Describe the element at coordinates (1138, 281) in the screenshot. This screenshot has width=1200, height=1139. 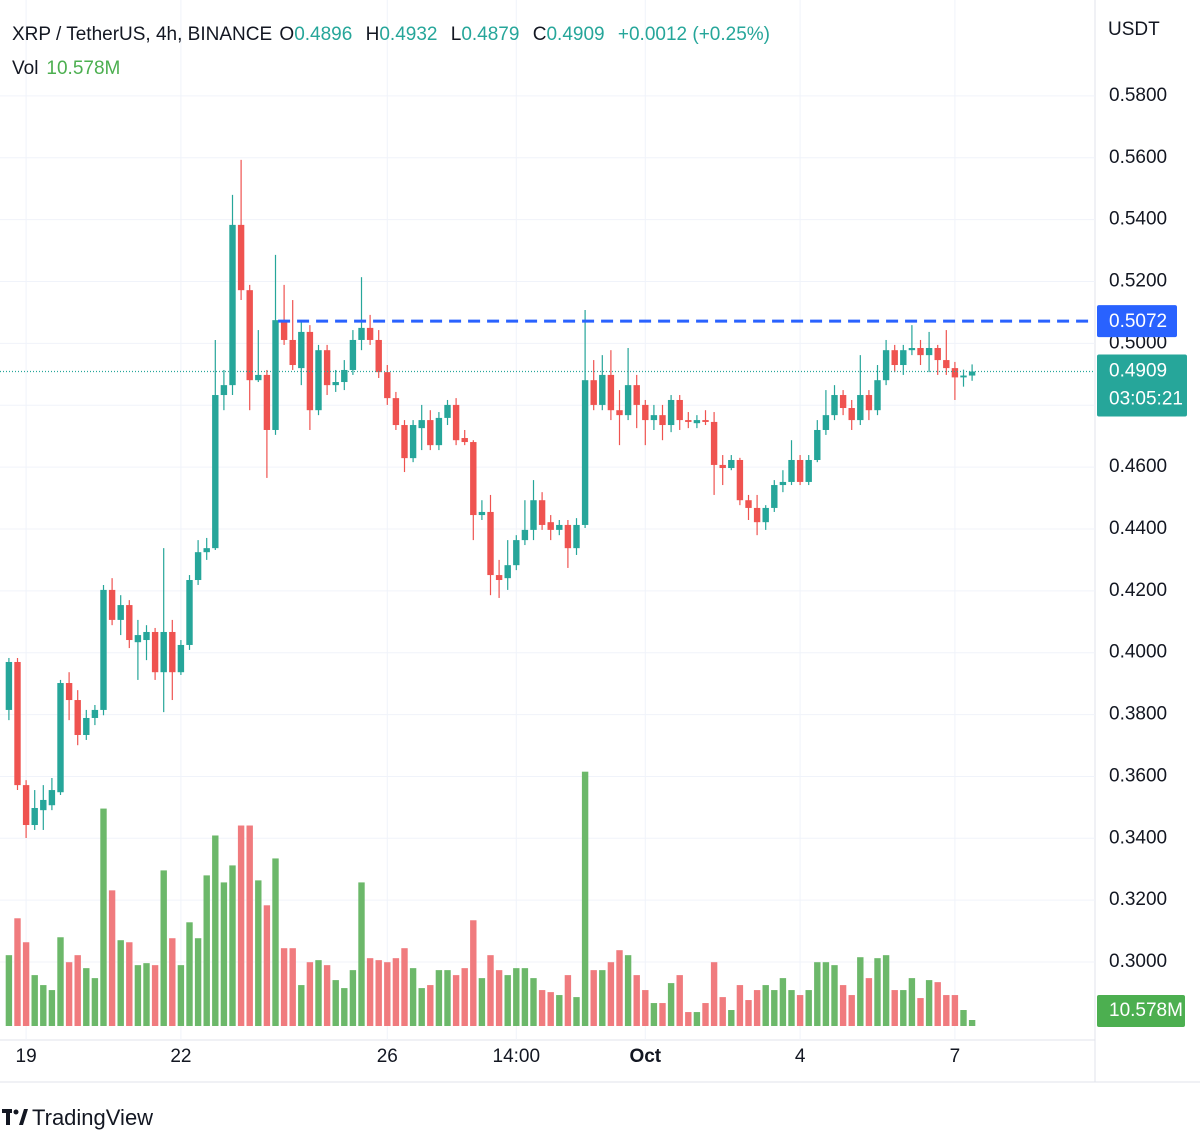
I see `y-tick-label: 0.5200` at that location.